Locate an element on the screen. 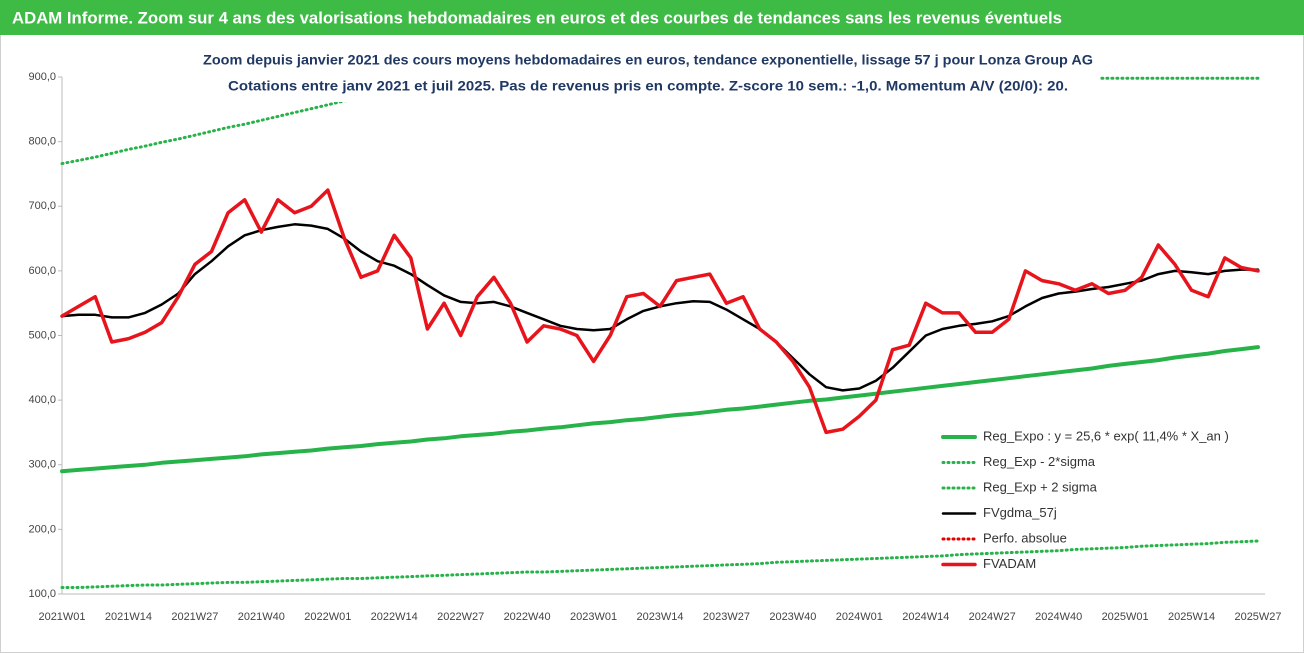 Image resolution: width=1304 pixels, height=653 pixels. legend-label: Reg_Exp - 2*sigma is located at coordinates (1039, 461).